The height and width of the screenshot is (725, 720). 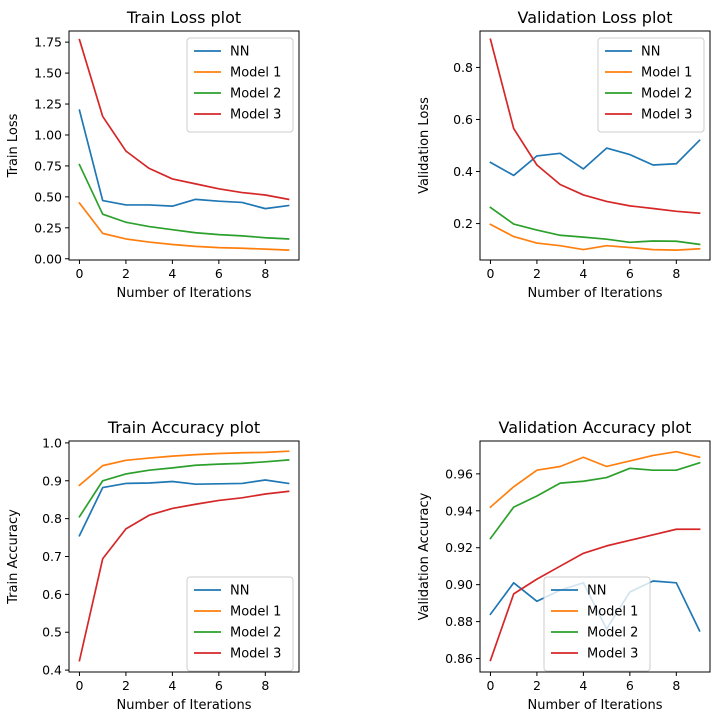 What do you see at coordinates (459, 658) in the screenshot?
I see `y-tick-label: 0.86` at bounding box center [459, 658].